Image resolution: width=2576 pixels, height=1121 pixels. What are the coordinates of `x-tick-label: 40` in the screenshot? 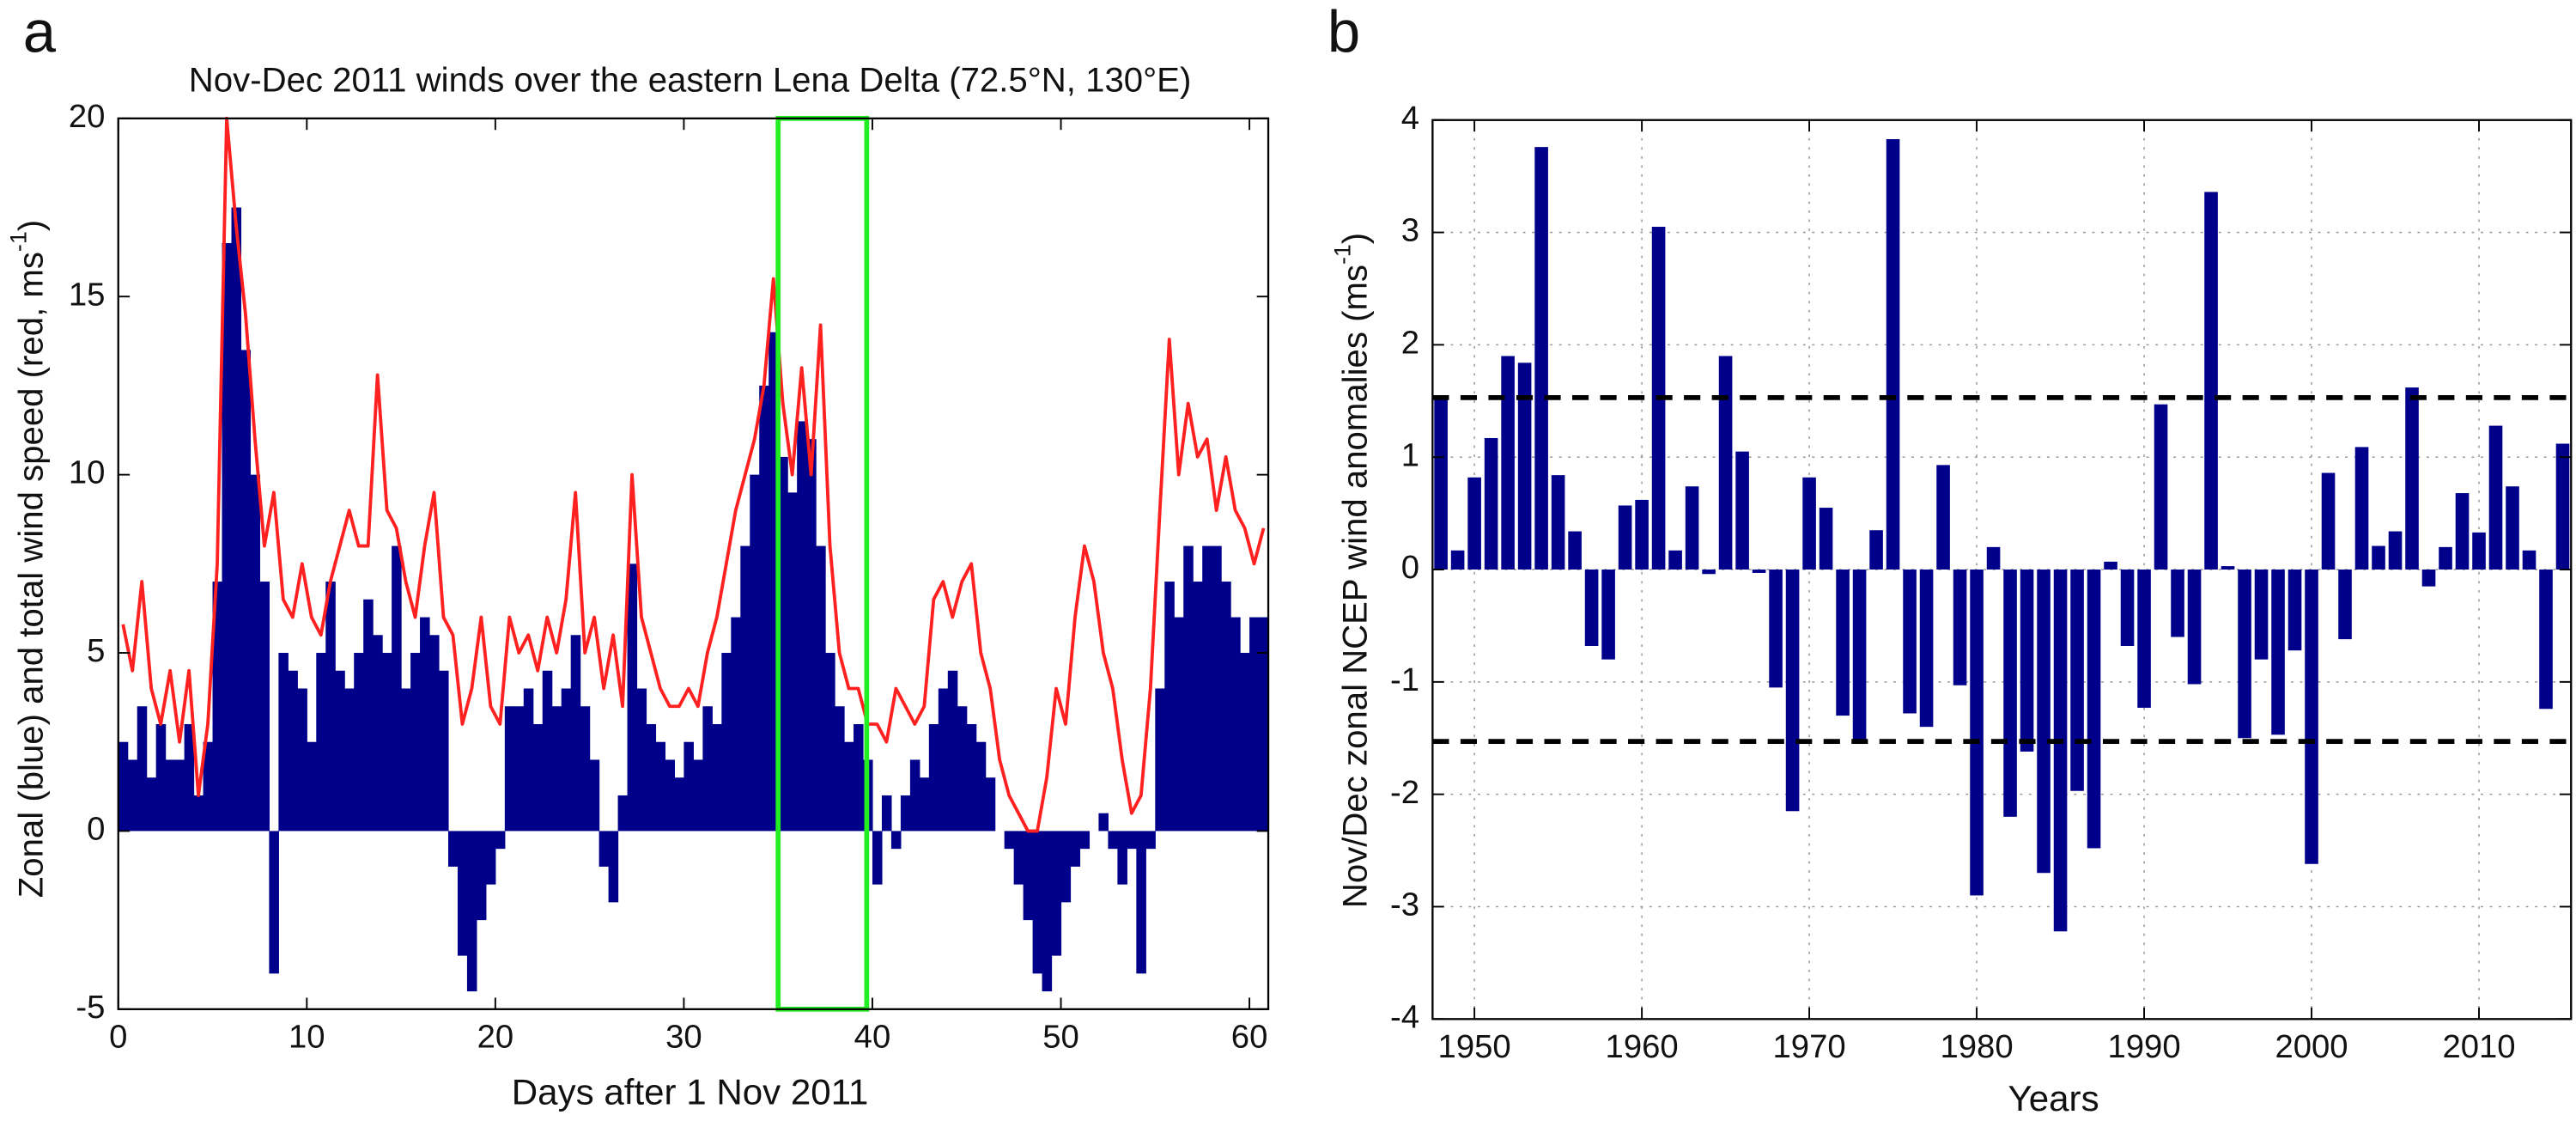 It's located at (872, 1036).